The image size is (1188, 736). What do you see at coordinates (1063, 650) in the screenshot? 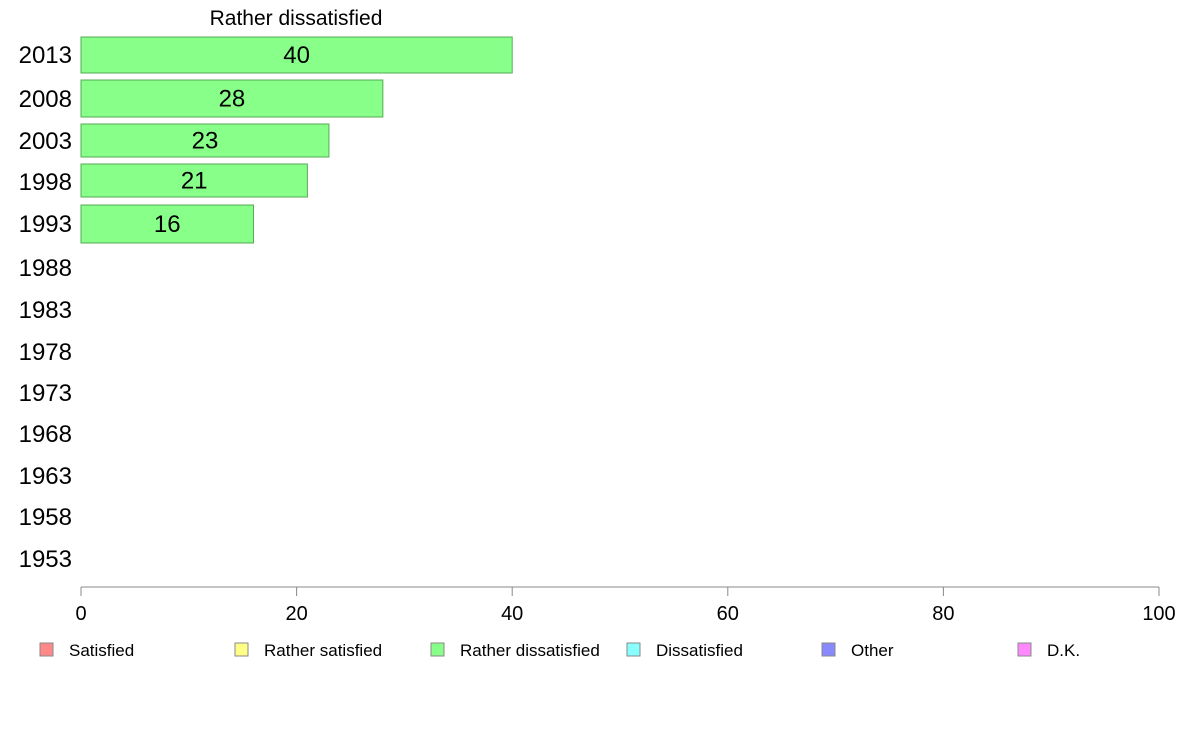
I see `legend-label-5: D.K.` at bounding box center [1063, 650].